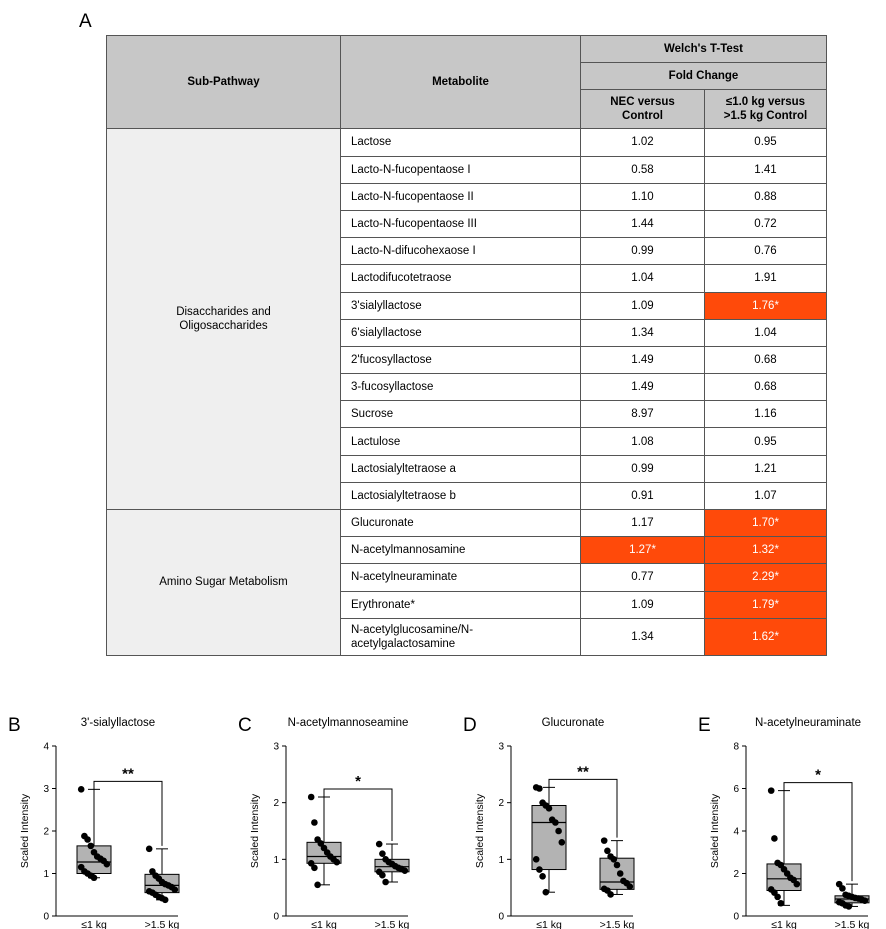 This screenshot has height=929, width=886. What do you see at coordinates (704, 725) in the screenshot?
I see `panel-letter: E` at bounding box center [704, 725].